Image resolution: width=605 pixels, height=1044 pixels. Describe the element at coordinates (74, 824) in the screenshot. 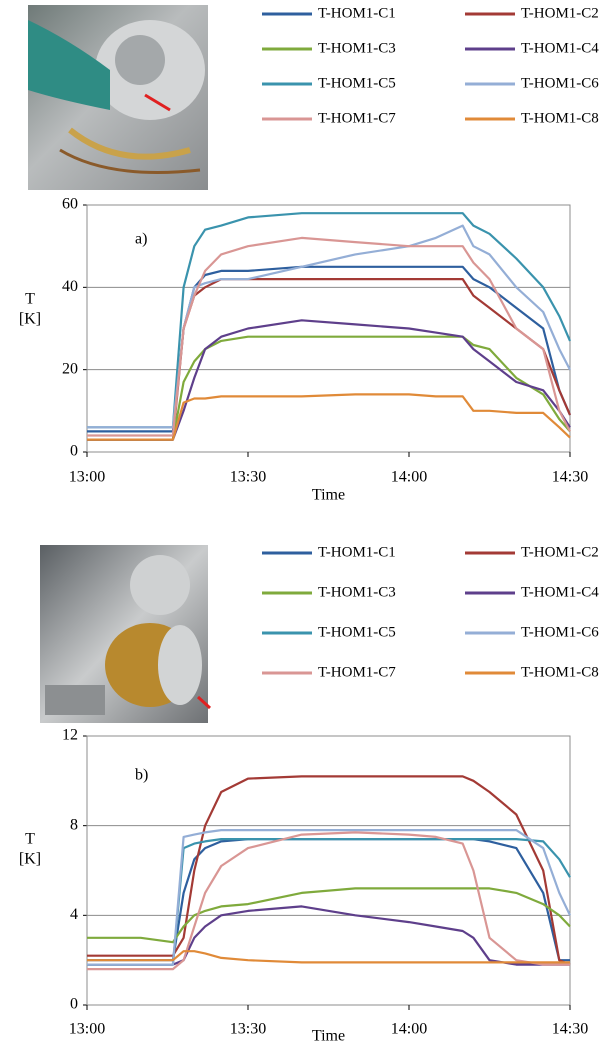

I see `y-tick-label: 8` at that location.